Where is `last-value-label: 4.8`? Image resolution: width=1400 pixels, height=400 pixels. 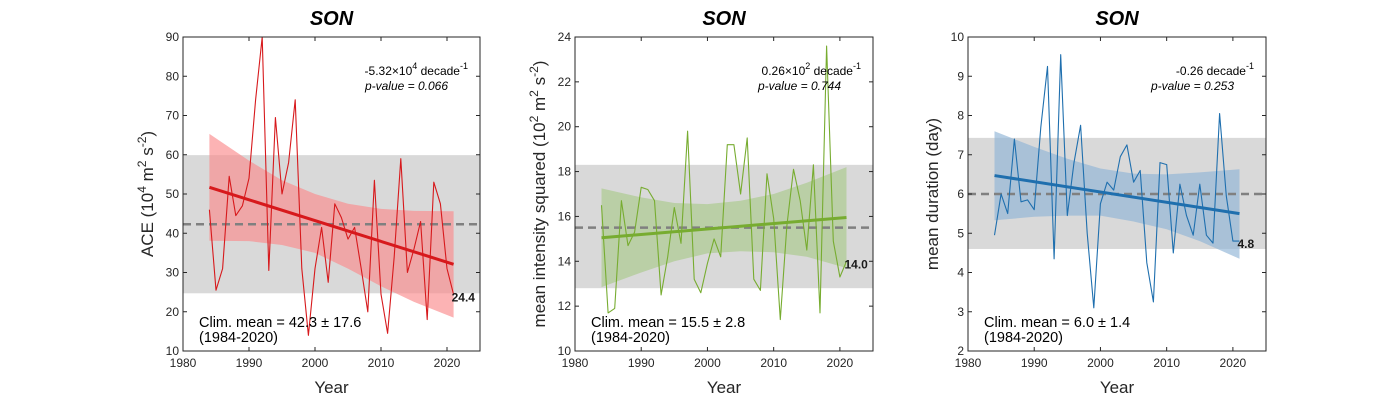 last-value-label: 4.8 is located at coordinates (1246, 244).